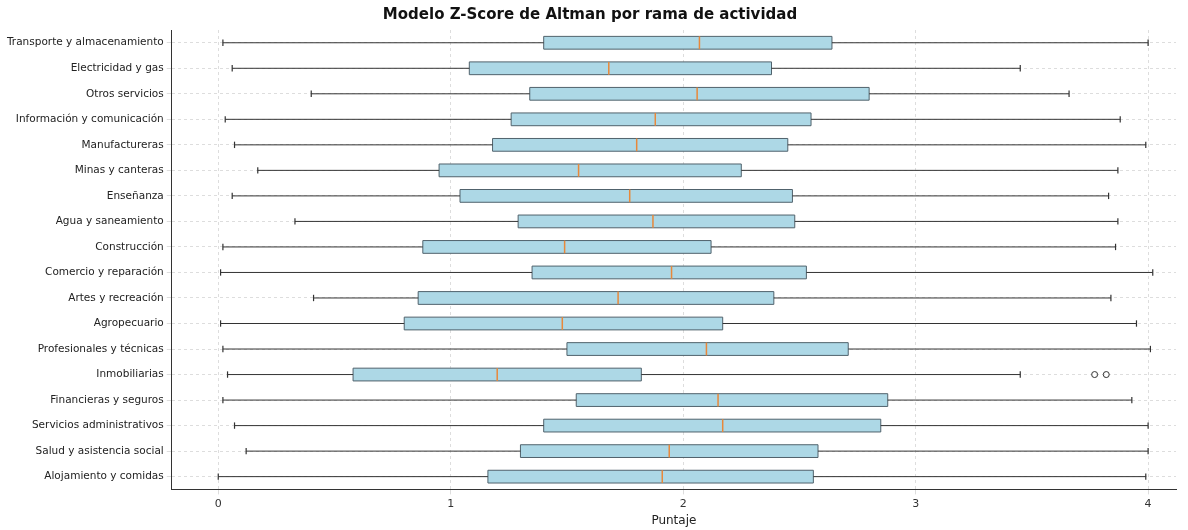  I want to click on y-tick-label: Construcción, so click(129, 245).